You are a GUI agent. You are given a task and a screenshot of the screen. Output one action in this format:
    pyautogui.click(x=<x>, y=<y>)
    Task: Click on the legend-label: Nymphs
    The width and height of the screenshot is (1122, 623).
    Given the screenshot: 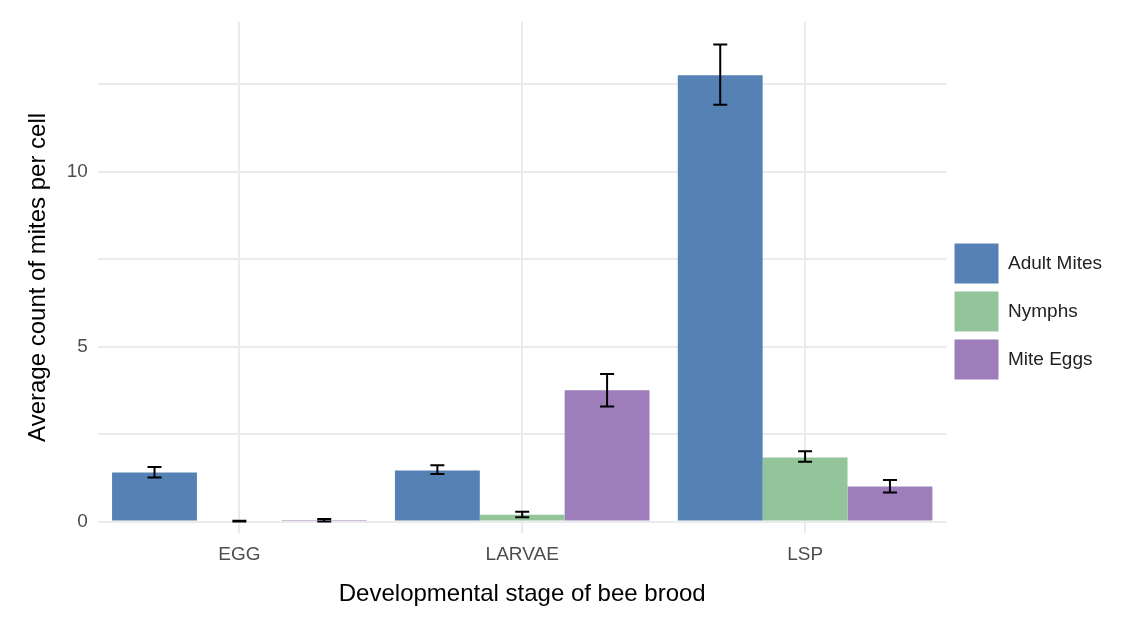 What is the action you would take?
    pyautogui.click(x=1043, y=310)
    